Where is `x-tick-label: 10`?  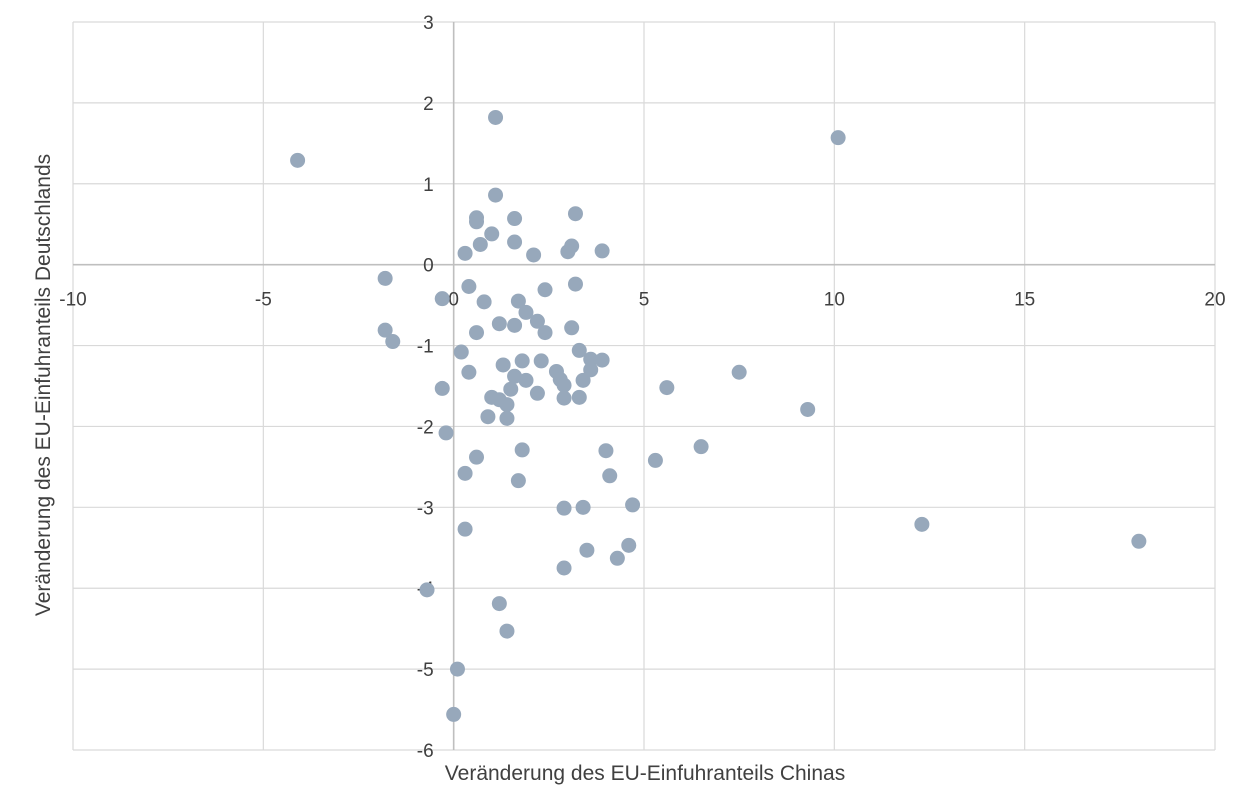
x-tick-label: 10 is located at coordinates (834, 300).